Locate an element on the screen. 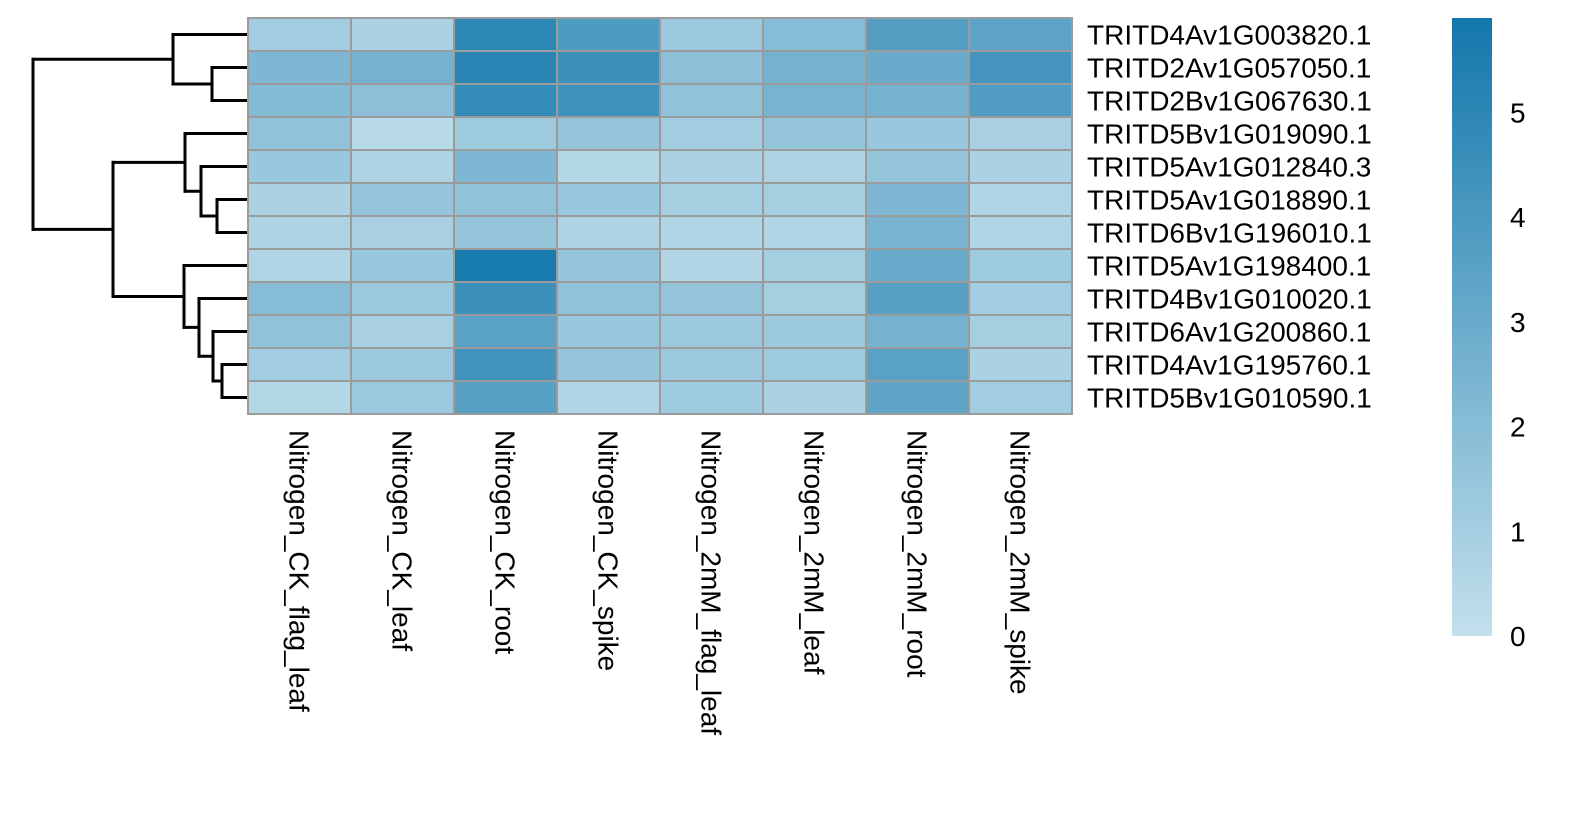 This screenshot has height=830, width=1586. row-label: TRITD5Bv1G010590.1 is located at coordinates (1229, 398).